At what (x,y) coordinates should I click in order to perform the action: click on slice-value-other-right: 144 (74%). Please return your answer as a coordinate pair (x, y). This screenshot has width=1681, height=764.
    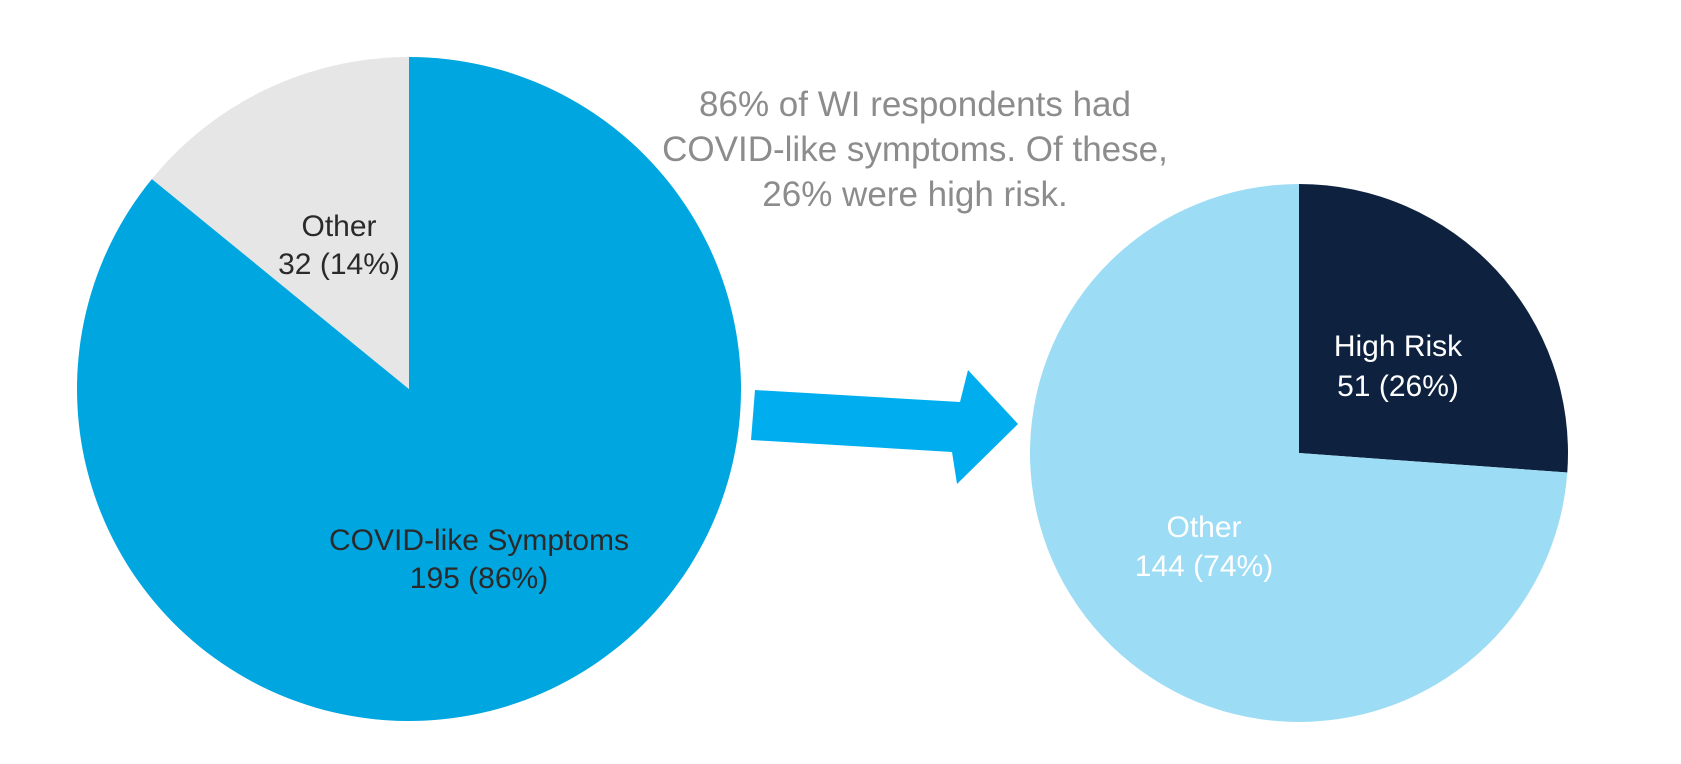
    Looking at the image, I should click on (1204, 566).